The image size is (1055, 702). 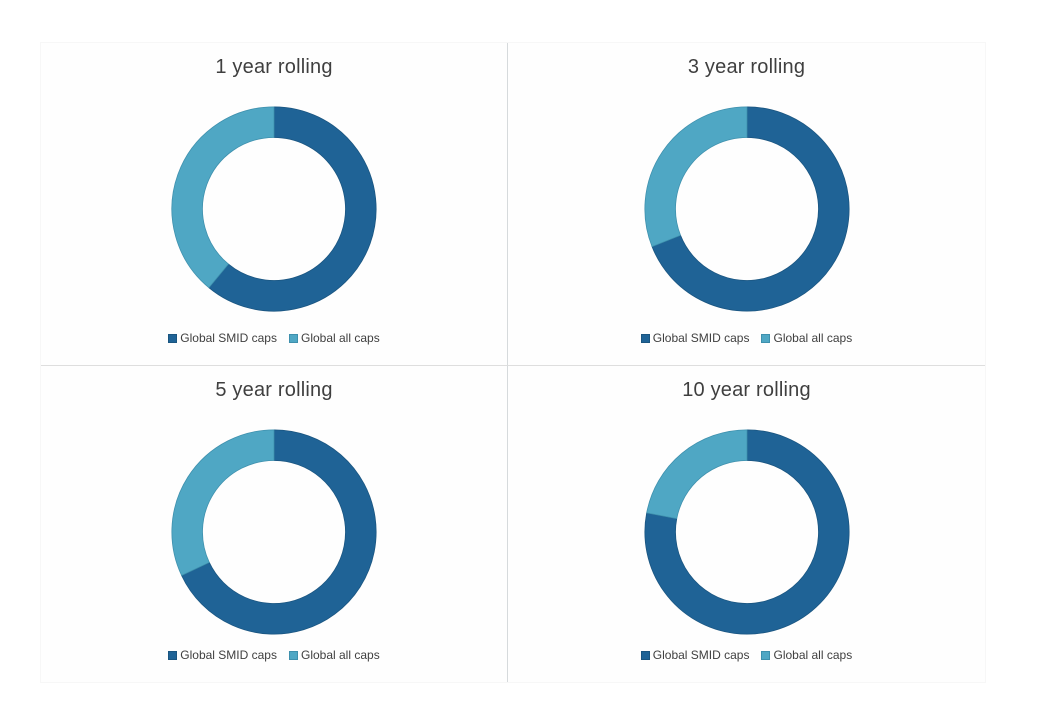 I want to click on donut-chart-5yr, so click(x=274, y=532).